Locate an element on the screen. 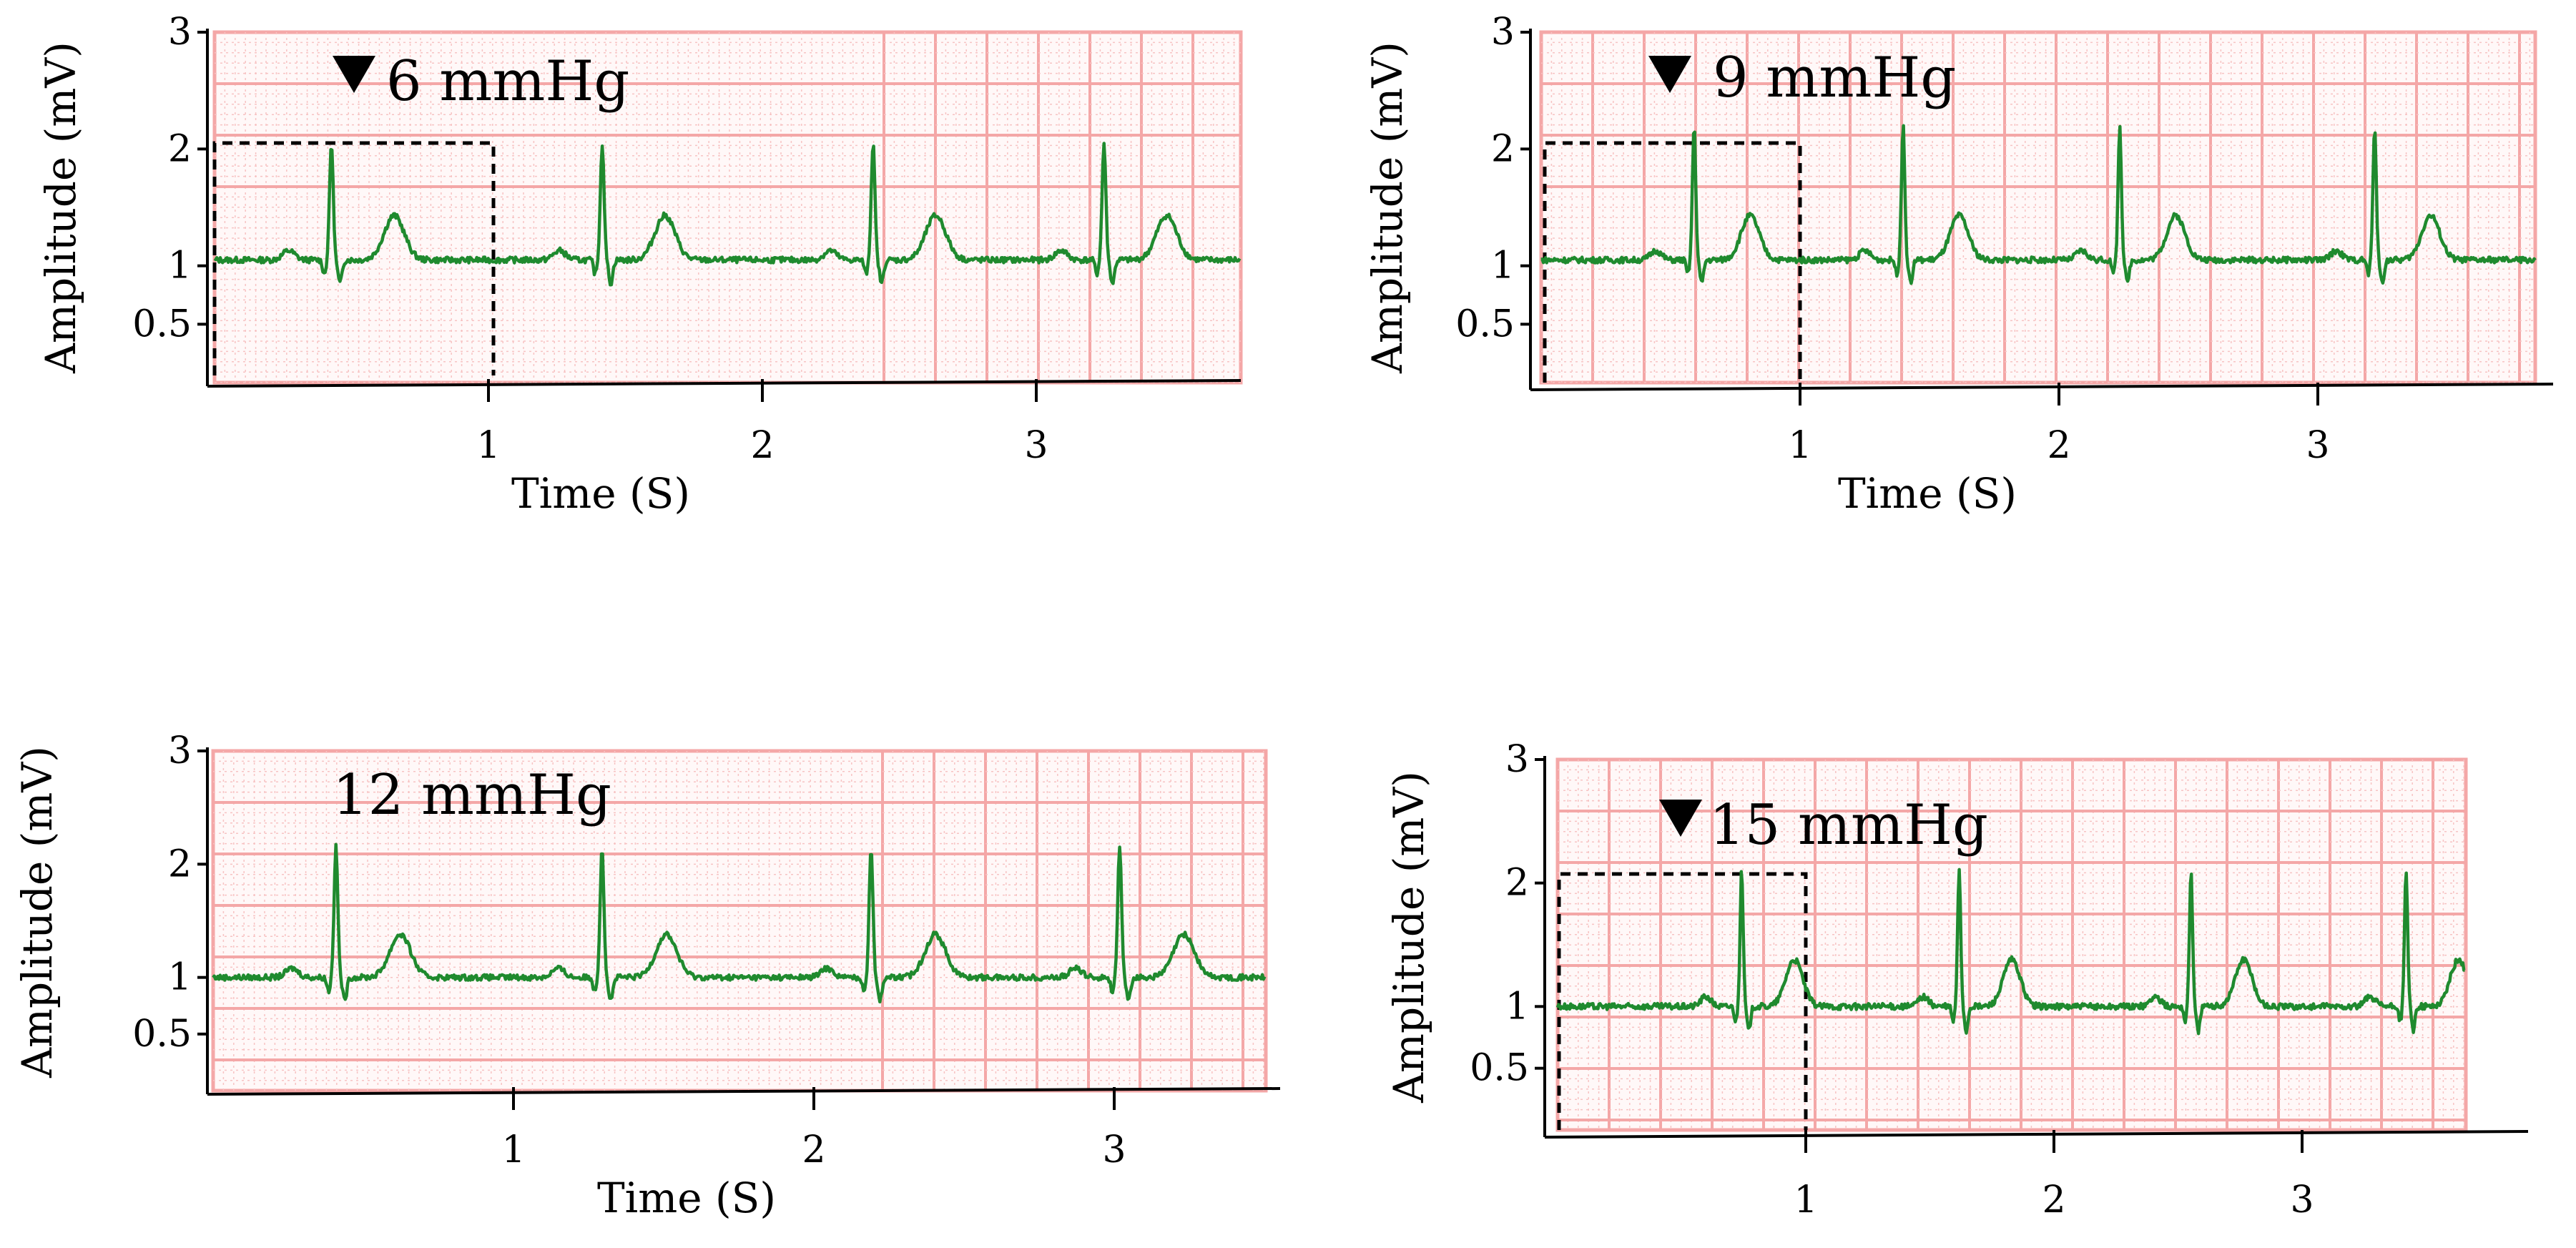 The height and width of the screenshot is (1248, 2576). pressure-label: 6 mmHg is located at coordinates (508, 81).